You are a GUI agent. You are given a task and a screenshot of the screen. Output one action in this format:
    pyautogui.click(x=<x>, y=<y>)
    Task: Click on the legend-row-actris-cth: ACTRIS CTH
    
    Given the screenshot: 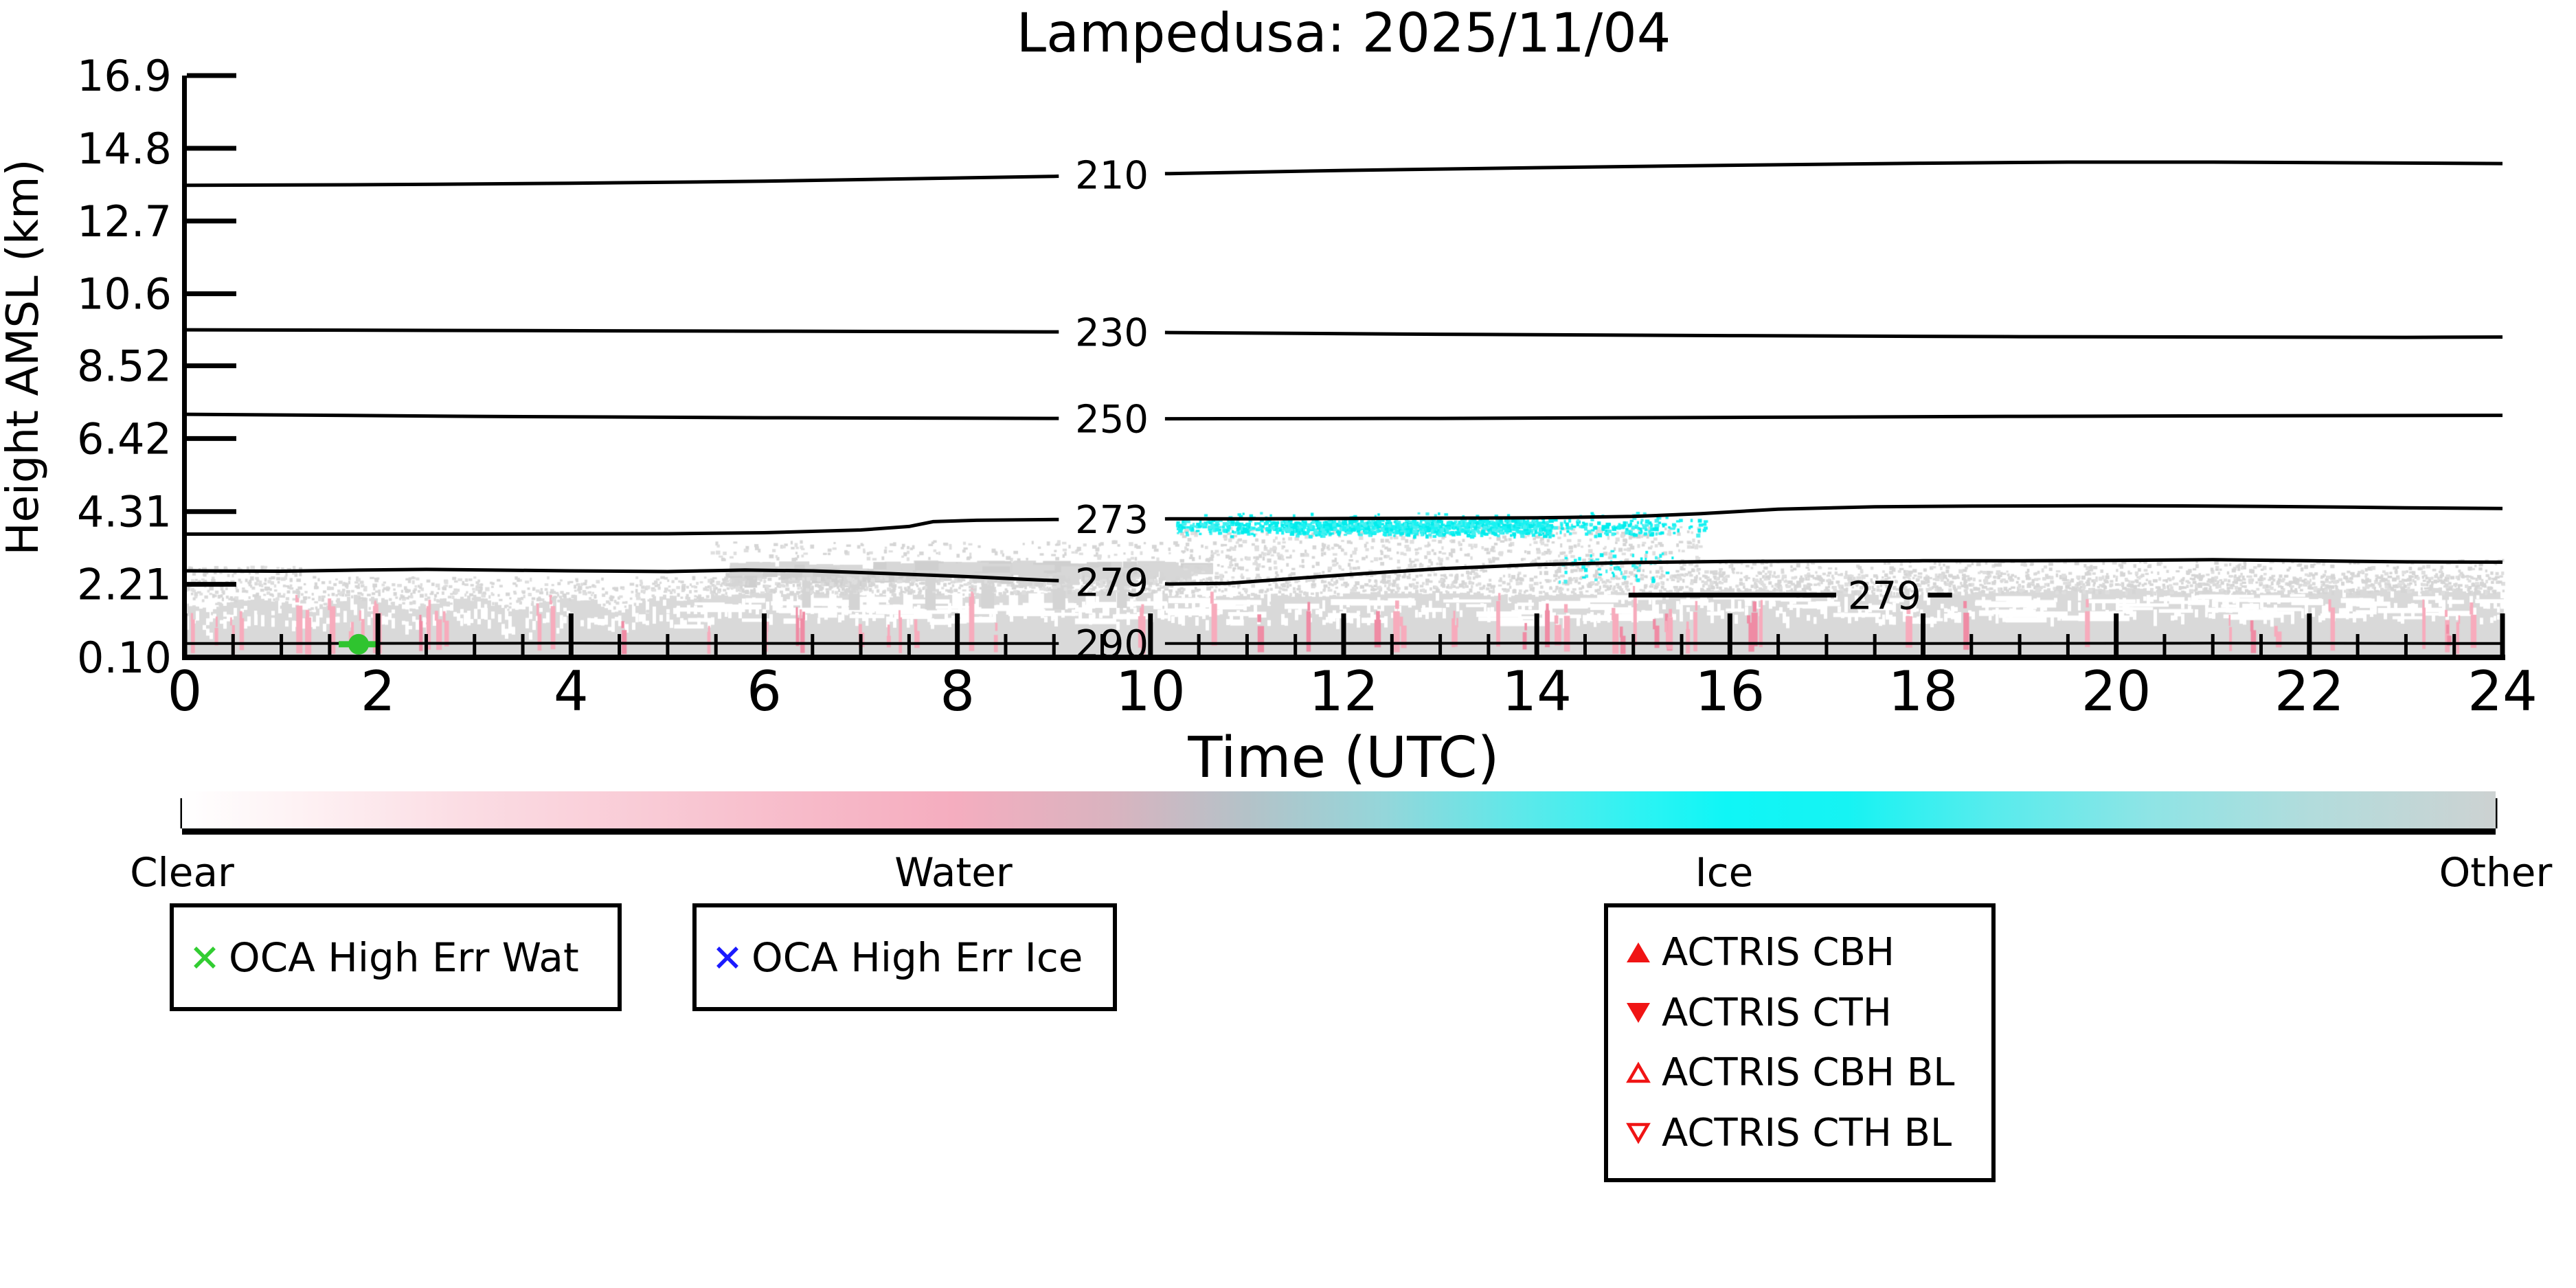 What is the action you would take?
    pyautogui.click(x=1808, y=1013)
    